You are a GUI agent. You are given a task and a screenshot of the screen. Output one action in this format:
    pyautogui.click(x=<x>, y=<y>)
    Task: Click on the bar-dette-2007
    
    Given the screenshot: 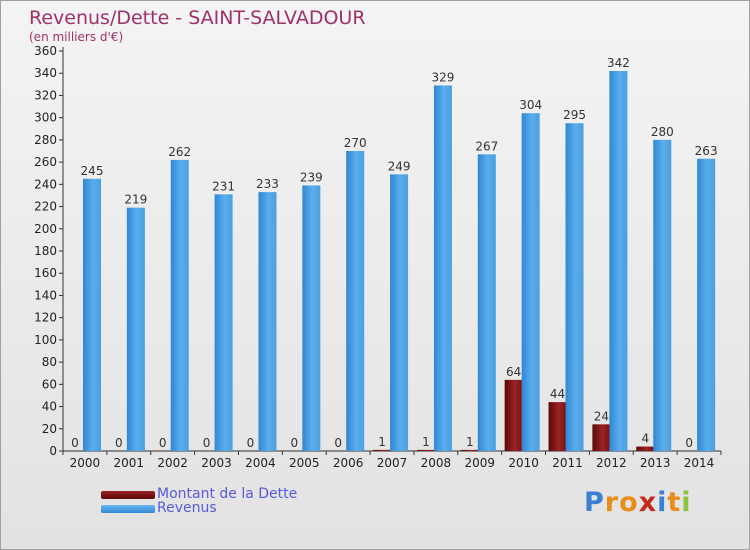 What is the action you would take?
    pyautogui.click(x=382, y=450)
    